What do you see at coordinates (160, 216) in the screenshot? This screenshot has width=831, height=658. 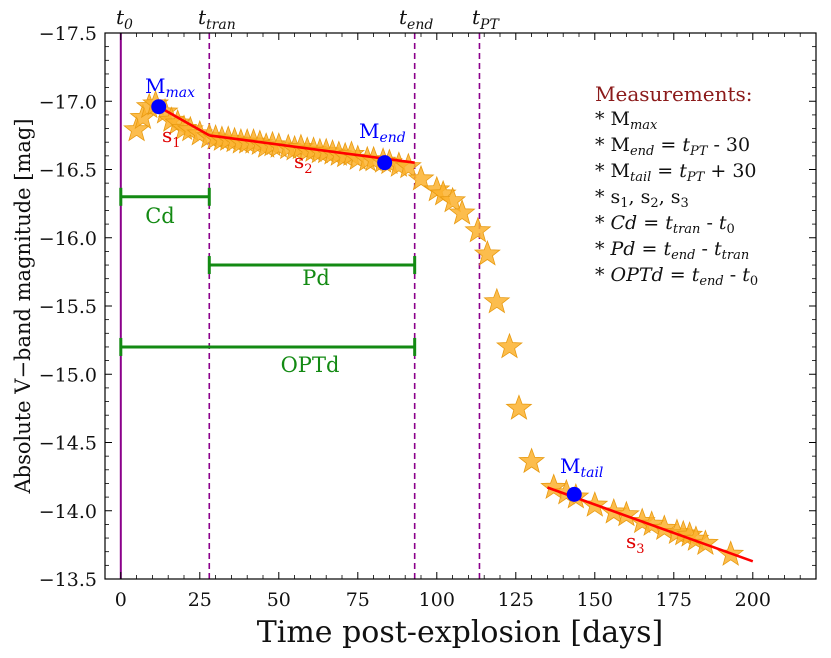 I see `label-cd: Cd` at bounding box center [160, 216].